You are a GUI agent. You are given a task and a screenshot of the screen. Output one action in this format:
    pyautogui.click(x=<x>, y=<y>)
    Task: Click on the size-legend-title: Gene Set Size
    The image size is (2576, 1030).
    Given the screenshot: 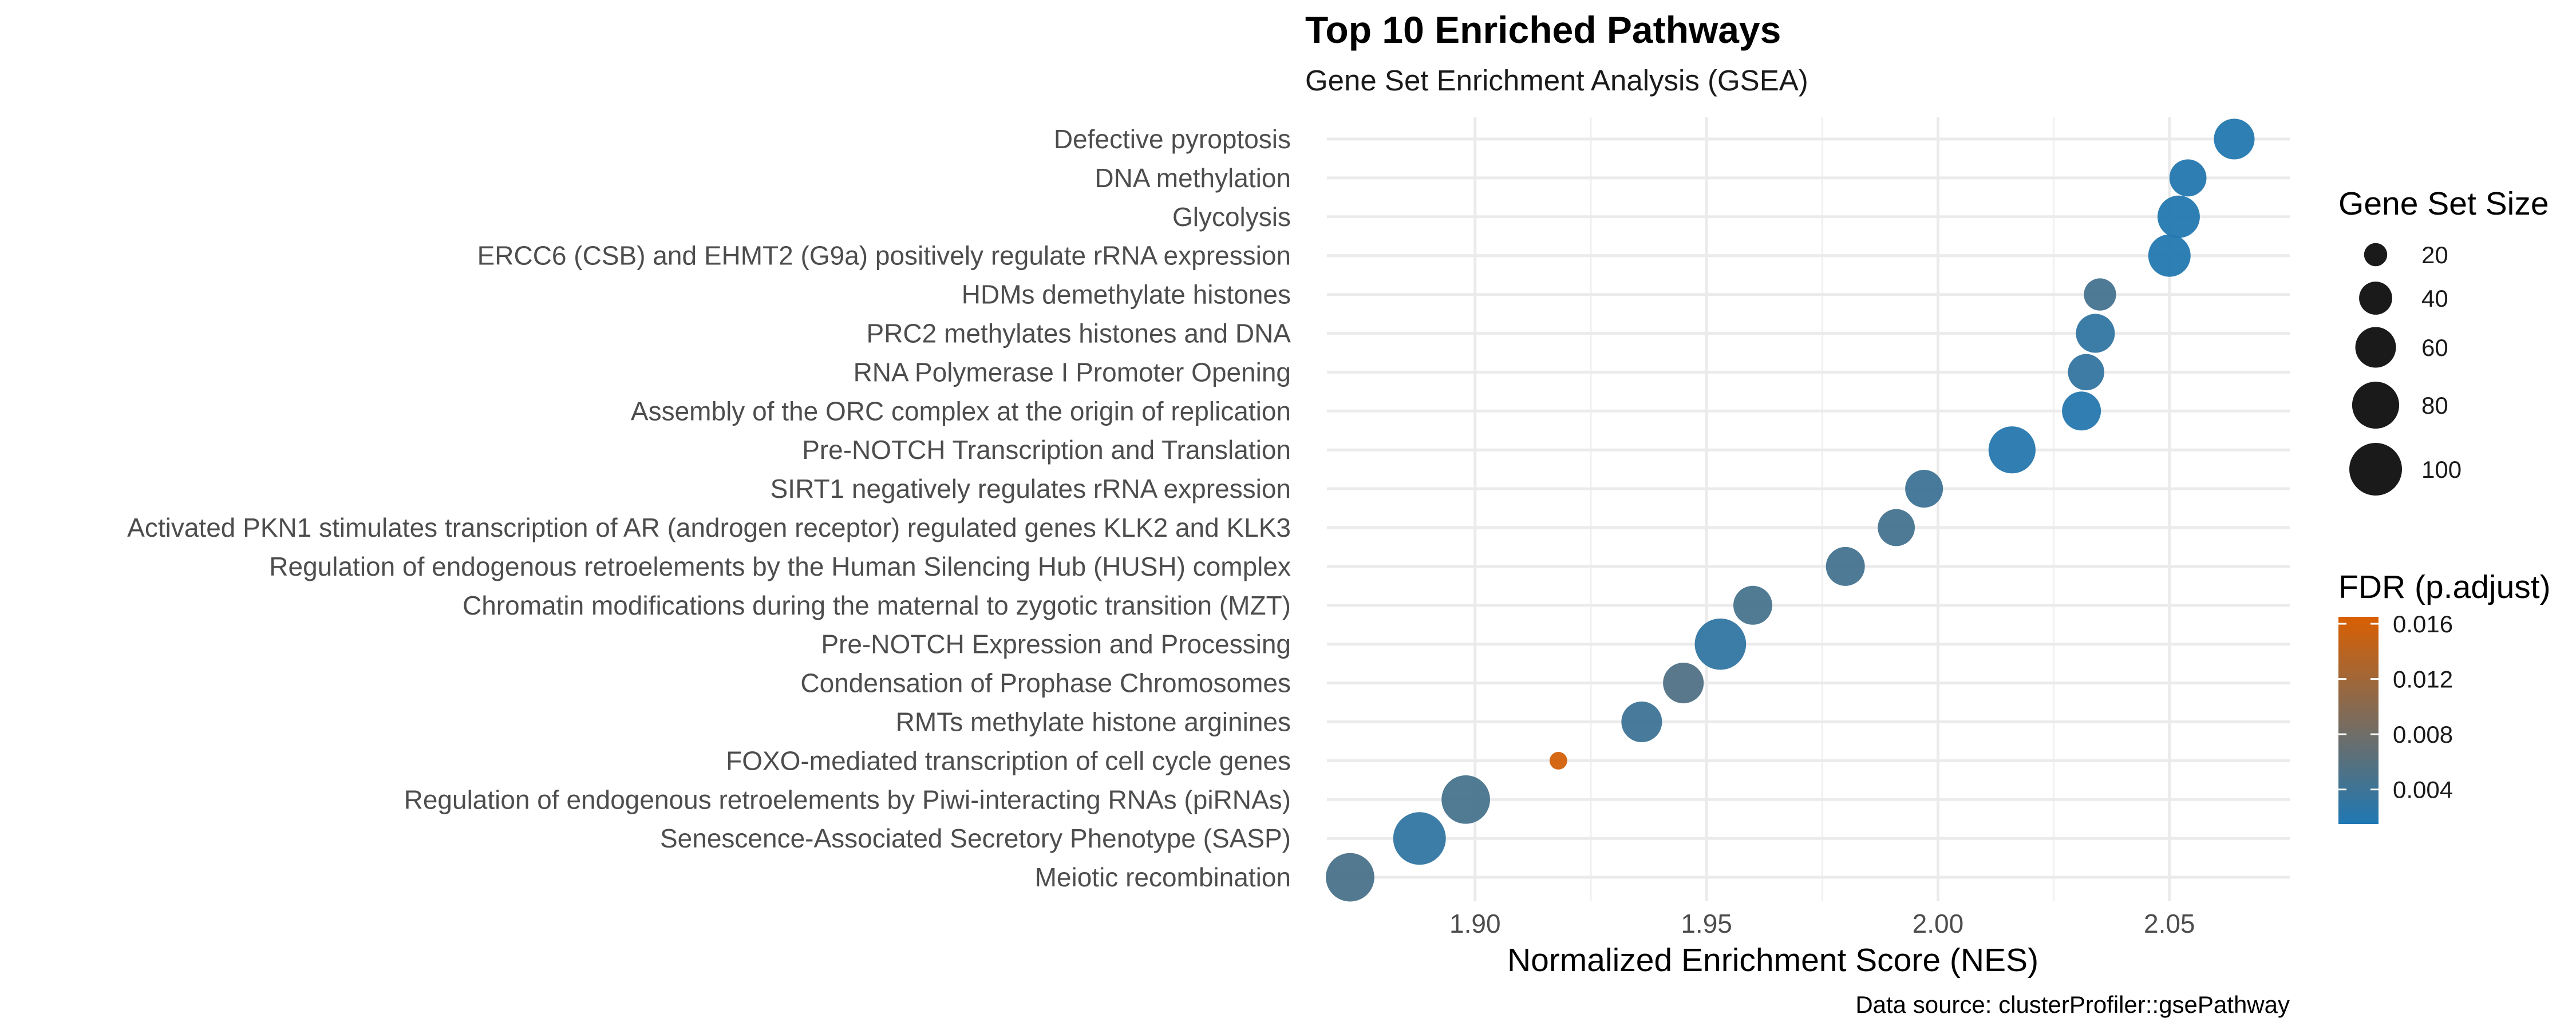 What is the action you would take?
    pyautogui.click(x=2443, y=203)
    